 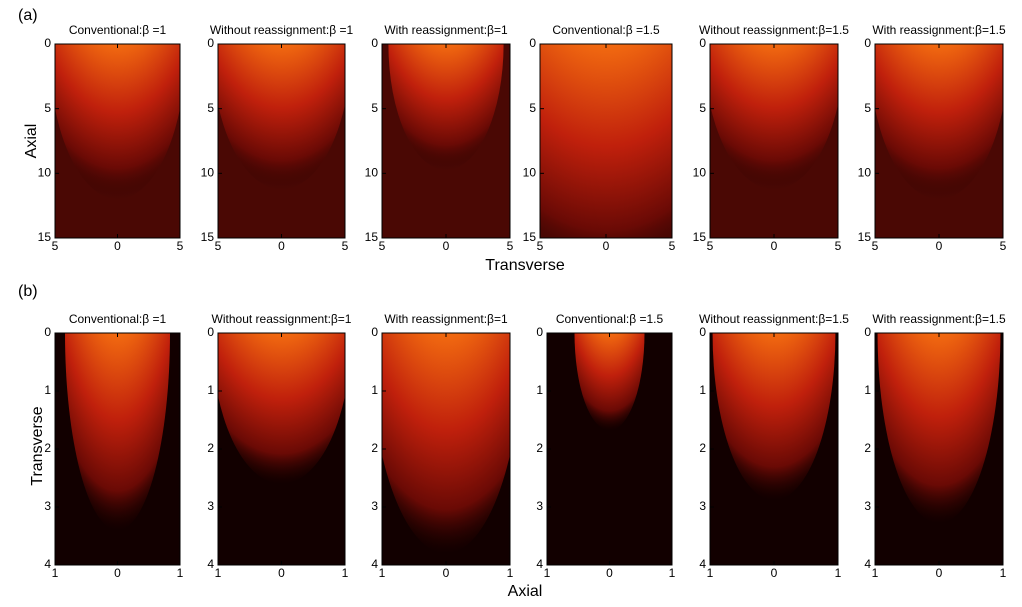 I want to click on panel: Conventional:β =1 1 0 1 0 1 2 3 4, so click(x=113, y=446).